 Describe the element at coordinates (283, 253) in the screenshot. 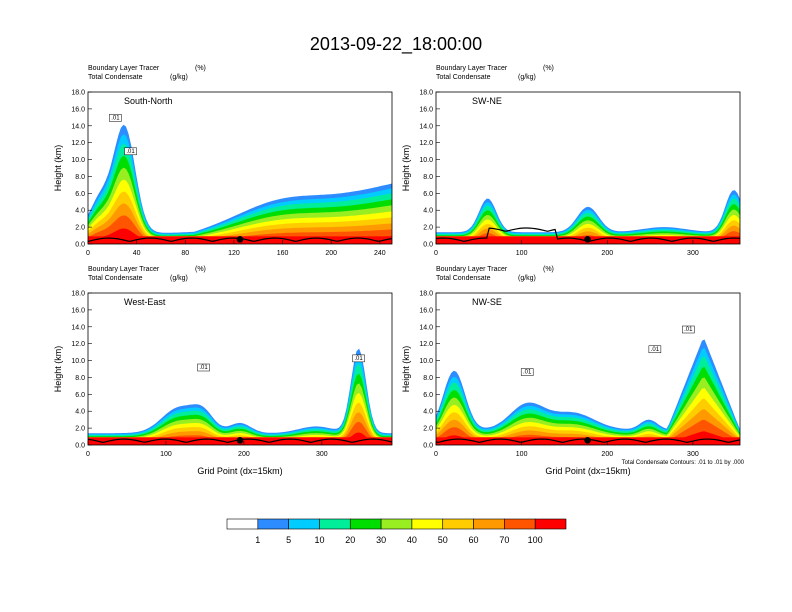

I see `x-tick-label: 160` at that location.